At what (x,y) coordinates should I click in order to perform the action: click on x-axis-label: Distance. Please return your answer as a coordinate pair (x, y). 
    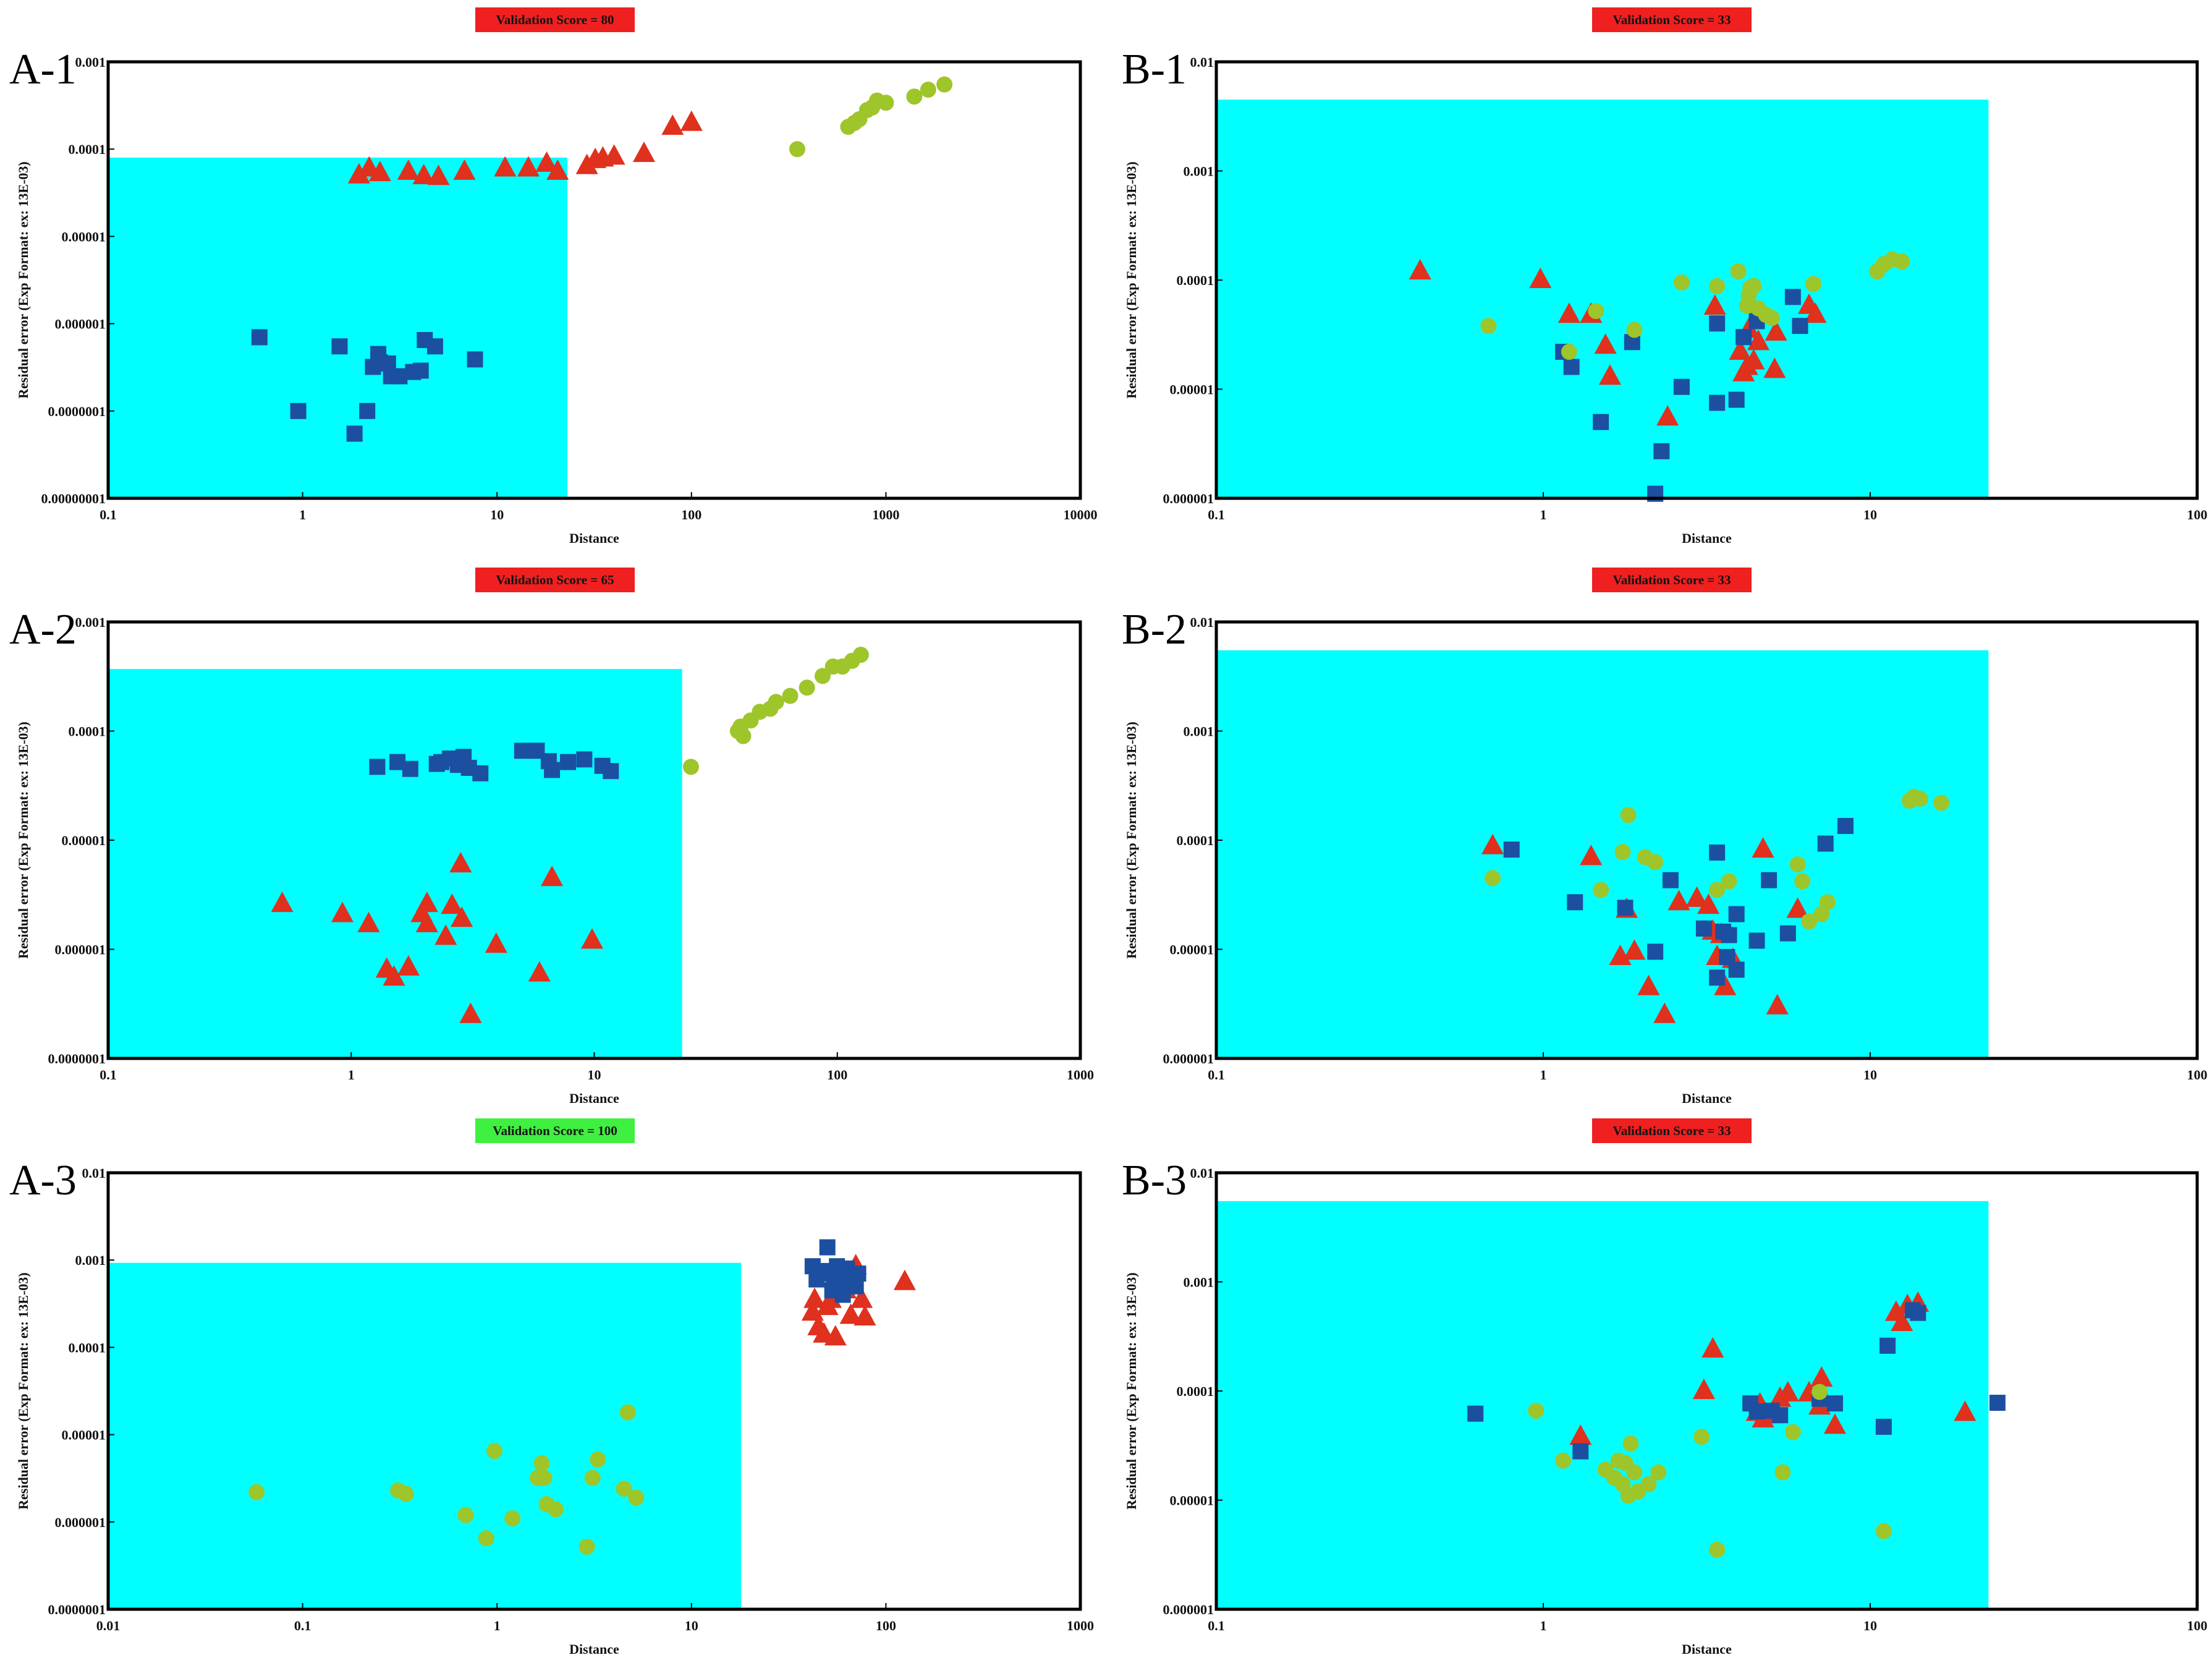
    Looking at the image, I should click on (594, 1099).